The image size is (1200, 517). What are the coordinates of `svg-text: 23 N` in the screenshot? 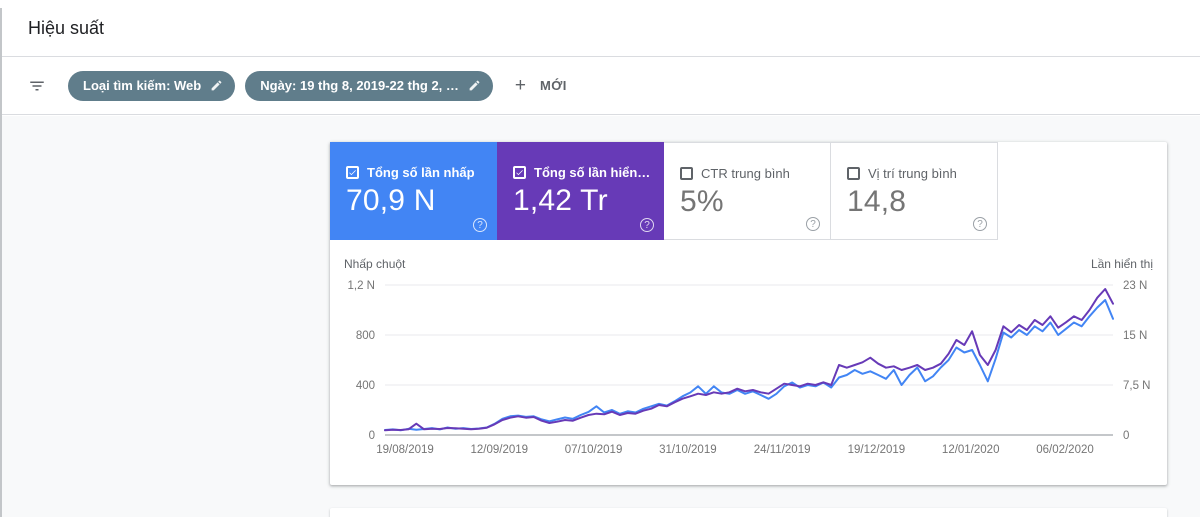 It's located at (1135, 286).